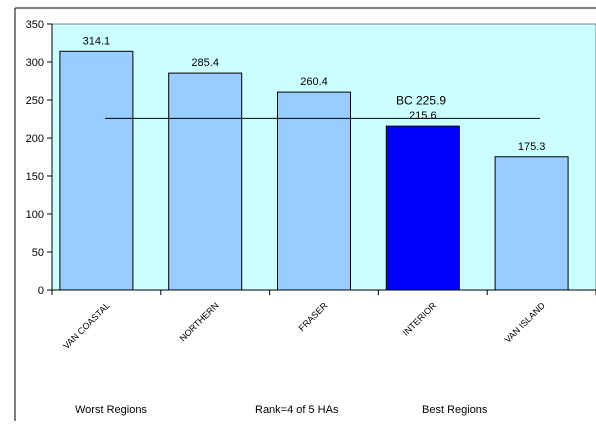 Image resolution: width=596 pixels, height=426 pixels. I want to click on bar-value-label: 314.1, so click(97, 41).